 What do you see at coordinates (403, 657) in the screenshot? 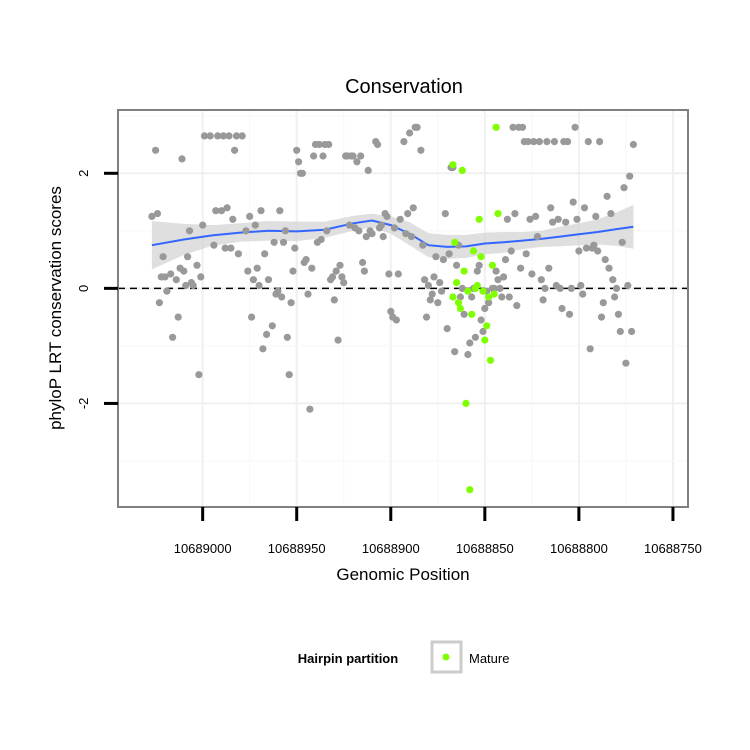
I see `legend: Hairpin partition Mature` at bounding box center [403, 657].